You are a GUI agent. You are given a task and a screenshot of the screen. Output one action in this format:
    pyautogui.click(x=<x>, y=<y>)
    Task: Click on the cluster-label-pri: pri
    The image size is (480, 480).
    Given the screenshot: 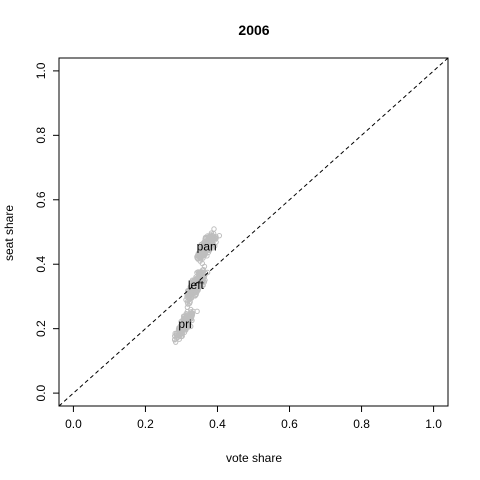 What is the action you would take?
    pyautogui.click(x=184, y=324)
    